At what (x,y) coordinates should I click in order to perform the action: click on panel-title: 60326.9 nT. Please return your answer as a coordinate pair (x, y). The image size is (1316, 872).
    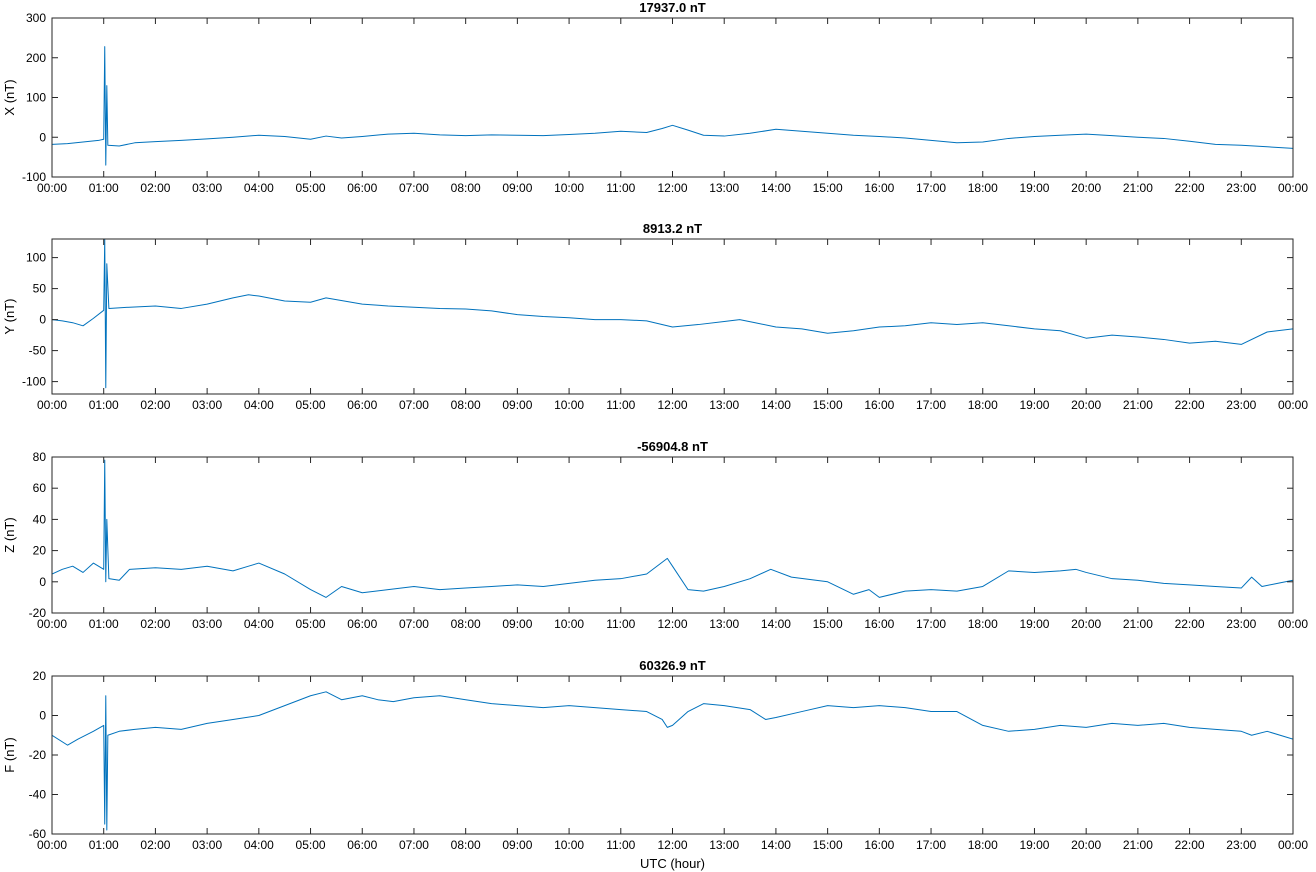
    Looking at the image, I should click on (672, 665).